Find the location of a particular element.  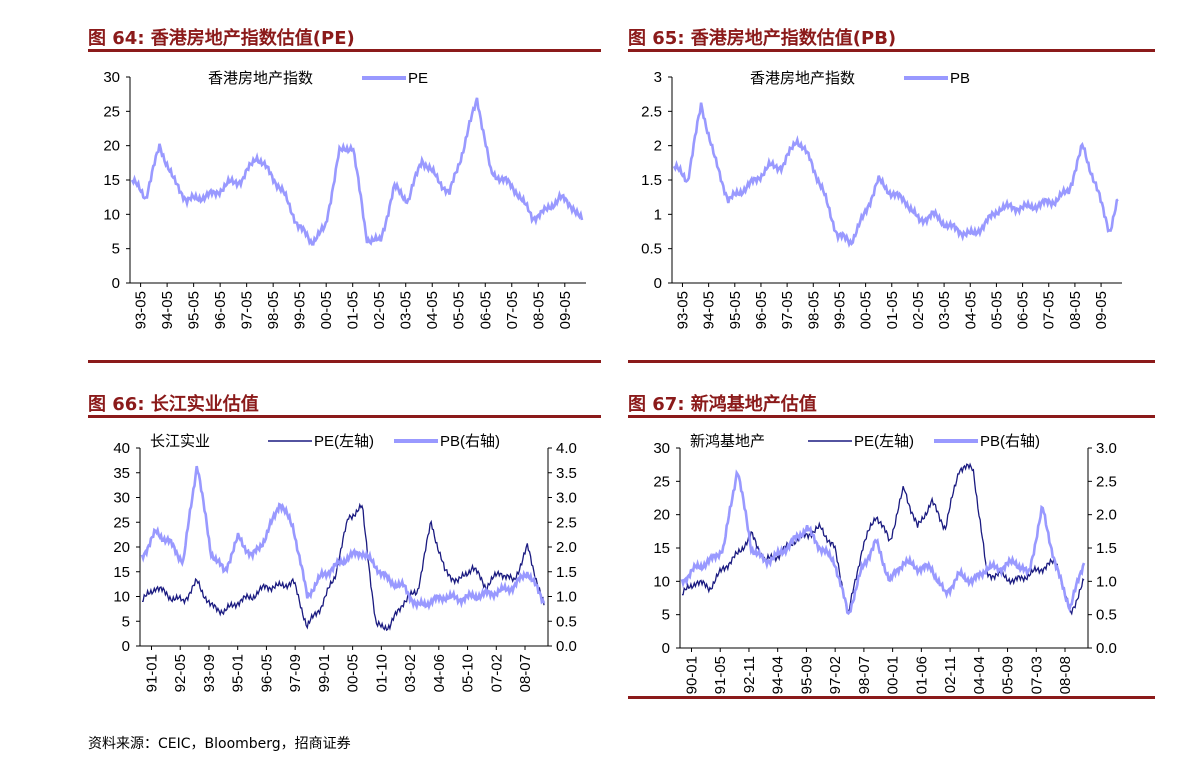

x-tick-label: 05-10 is located at coordinates (468, 673).